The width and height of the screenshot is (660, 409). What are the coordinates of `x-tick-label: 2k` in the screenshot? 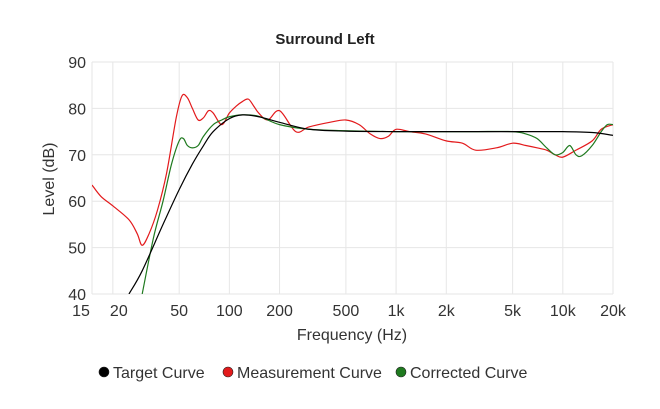 It's located at (447, 311).